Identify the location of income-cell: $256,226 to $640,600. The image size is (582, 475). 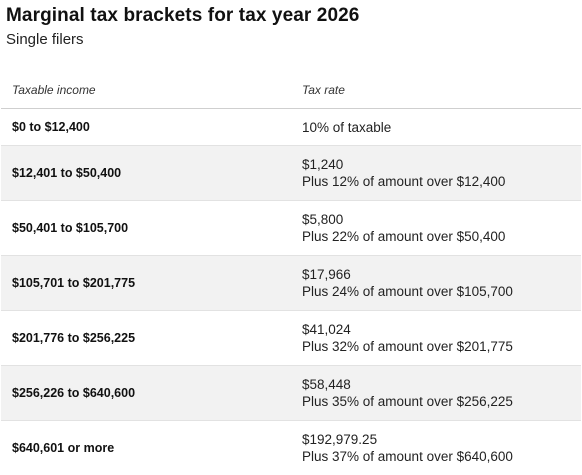
(74, 393).